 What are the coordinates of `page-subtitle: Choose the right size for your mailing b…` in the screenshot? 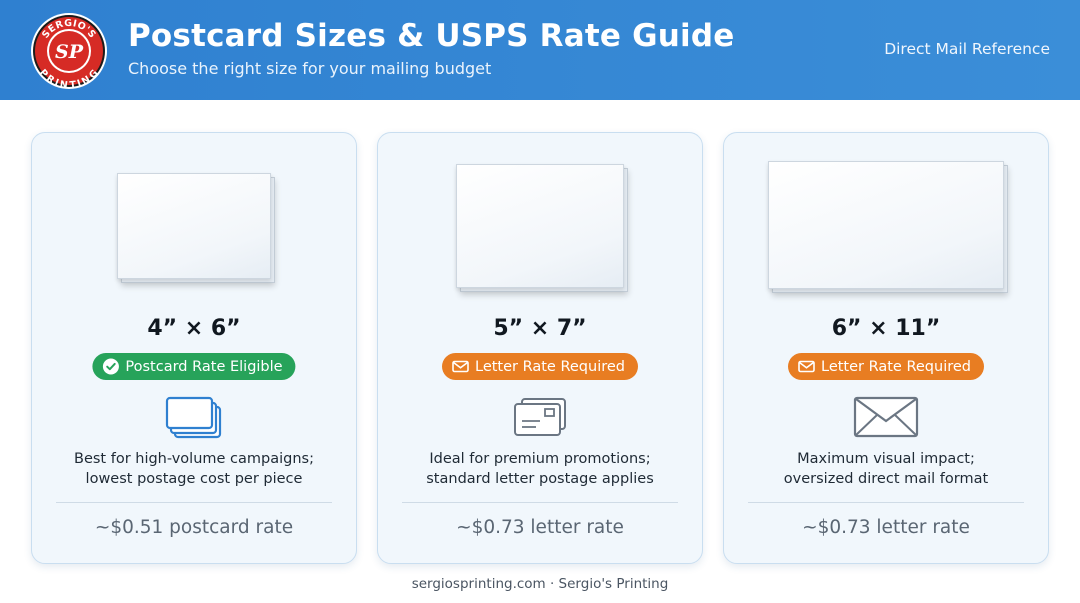 It's located at (310, 68).